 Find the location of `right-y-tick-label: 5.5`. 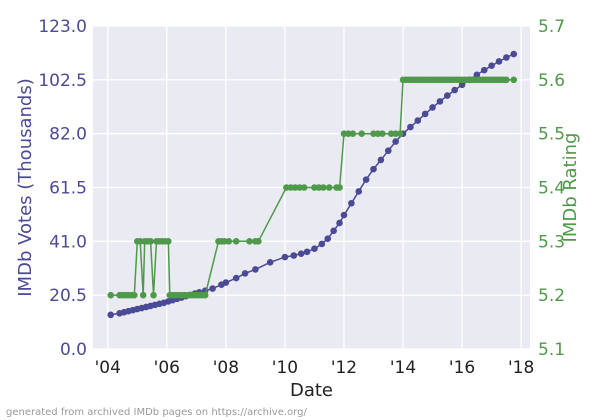

right-y-tick-label: 5.5 is located at coordinates (551, 135).